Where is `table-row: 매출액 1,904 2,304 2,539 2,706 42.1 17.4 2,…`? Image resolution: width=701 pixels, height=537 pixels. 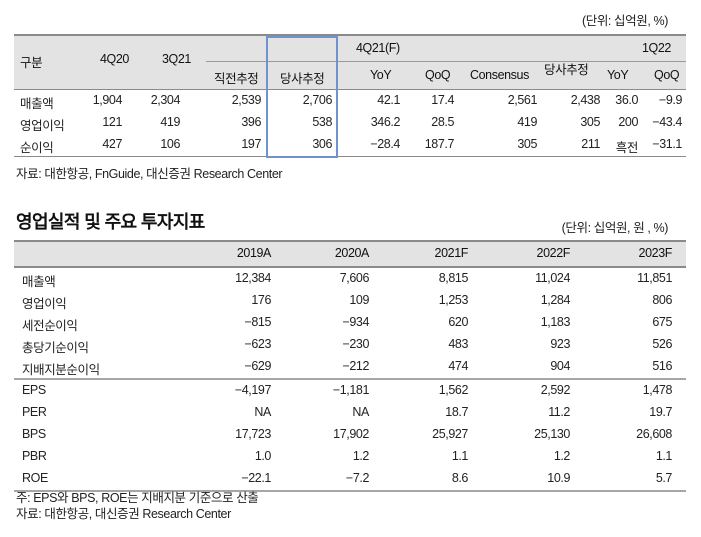
table-row: 매출액 1,904 2,304 2,539 2,706 42.1 17.4 2,… is located at coordinates (350, 101).